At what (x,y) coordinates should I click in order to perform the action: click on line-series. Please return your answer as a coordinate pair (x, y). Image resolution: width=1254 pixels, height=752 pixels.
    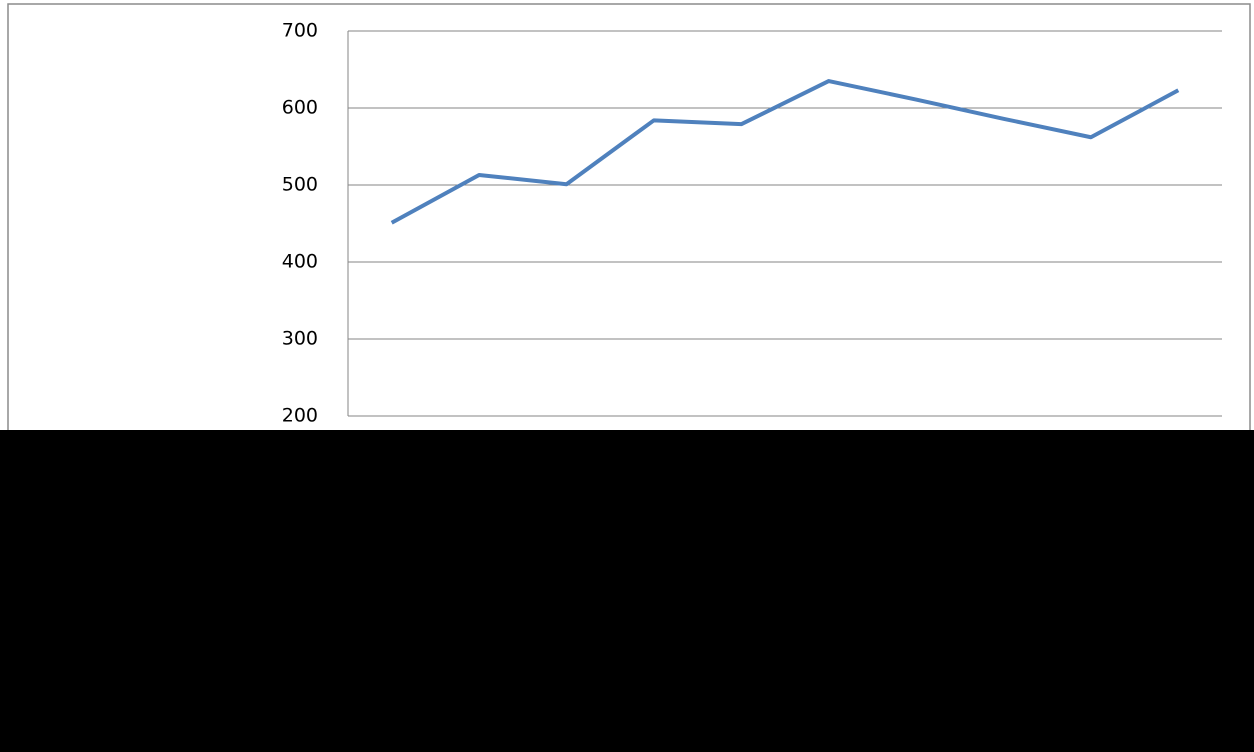
    Looking at the image, I should click on (785, 152).